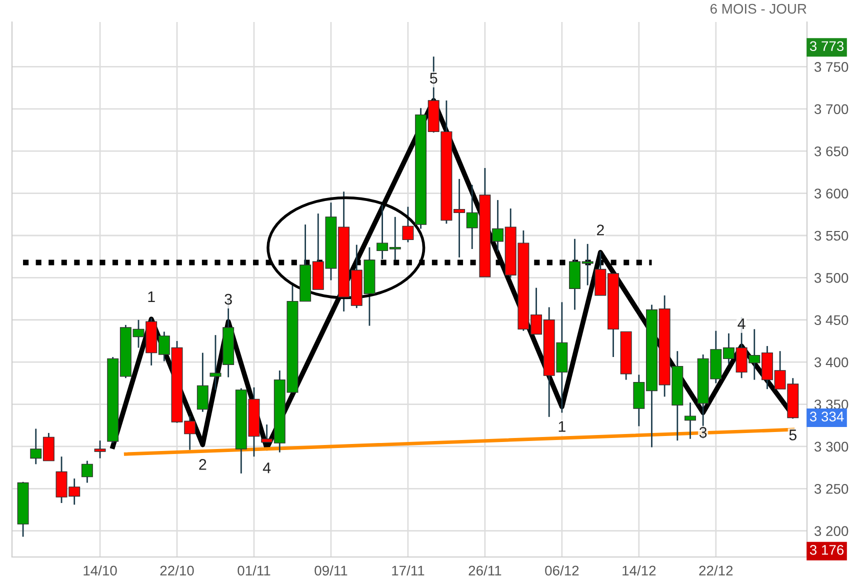 This screenshot has height=580, width=855. Describe the element at coordinates (639, 570) in the screenshot. I see `x-tick-label: 14/12` at that location.